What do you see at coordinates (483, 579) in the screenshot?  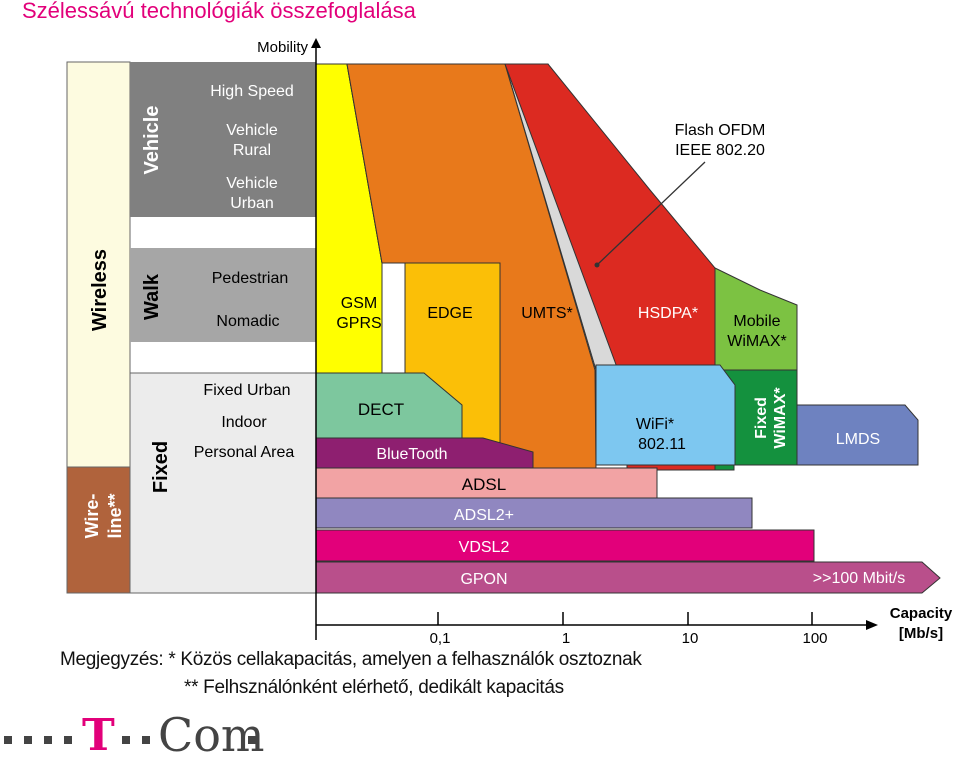 I see `gpon-label: GPON` at bounding box center [483, 579].